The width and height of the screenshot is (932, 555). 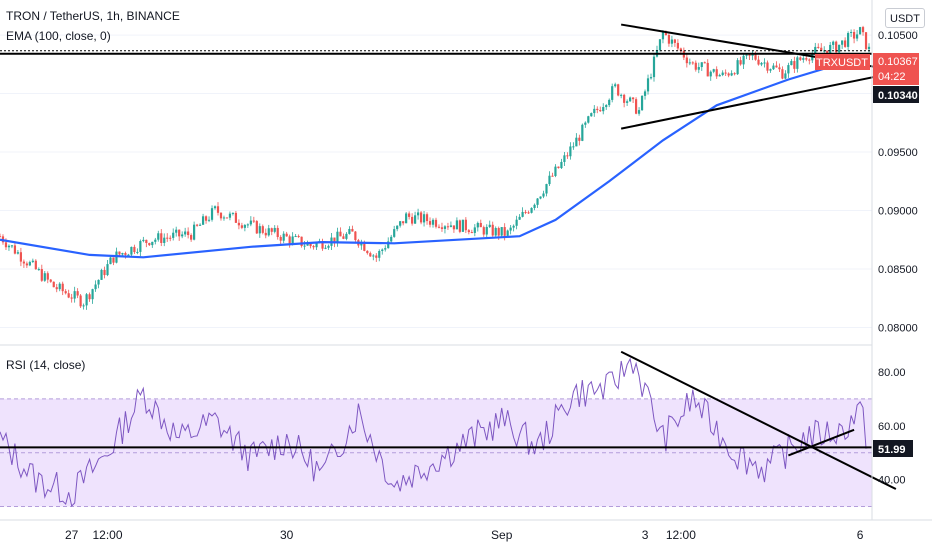 I want to click on countdown-label: 04:22, so click(x=892, y=77).